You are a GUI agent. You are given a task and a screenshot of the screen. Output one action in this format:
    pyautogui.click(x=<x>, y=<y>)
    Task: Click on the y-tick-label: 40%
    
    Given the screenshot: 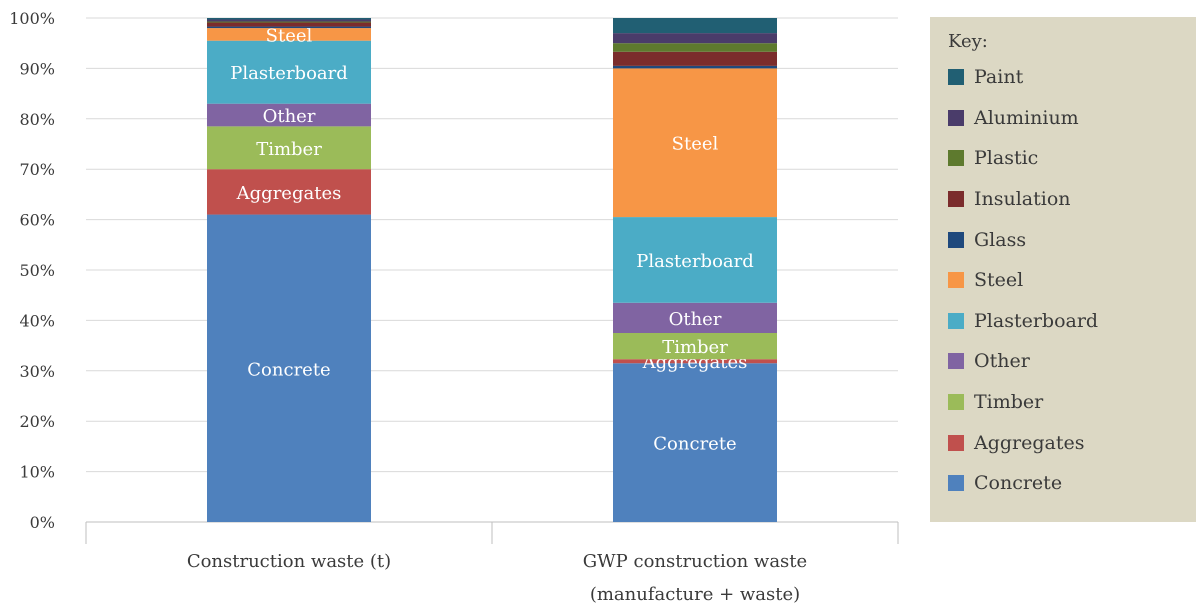 What is the action you would take?
    pyautogui.click(x=37, y=320)
    